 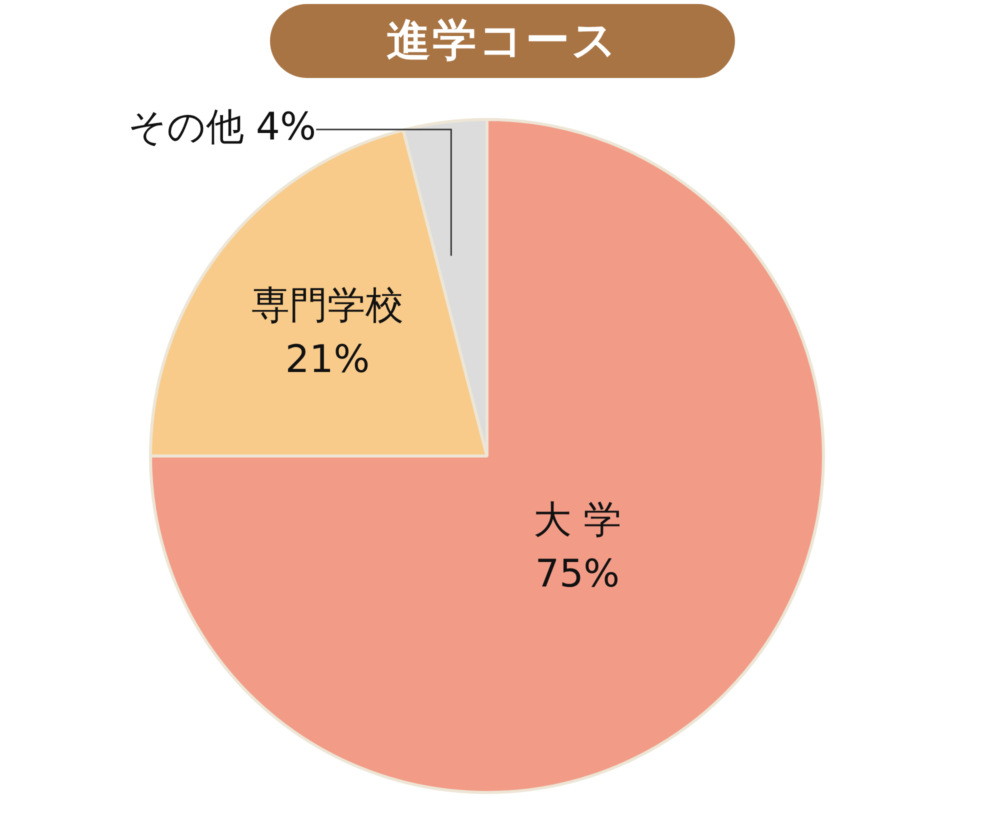 What do you see at coordinates (327, 305) in the screenshot?
I see `slice-label: 専門学校` at bounding box center [327, 305].